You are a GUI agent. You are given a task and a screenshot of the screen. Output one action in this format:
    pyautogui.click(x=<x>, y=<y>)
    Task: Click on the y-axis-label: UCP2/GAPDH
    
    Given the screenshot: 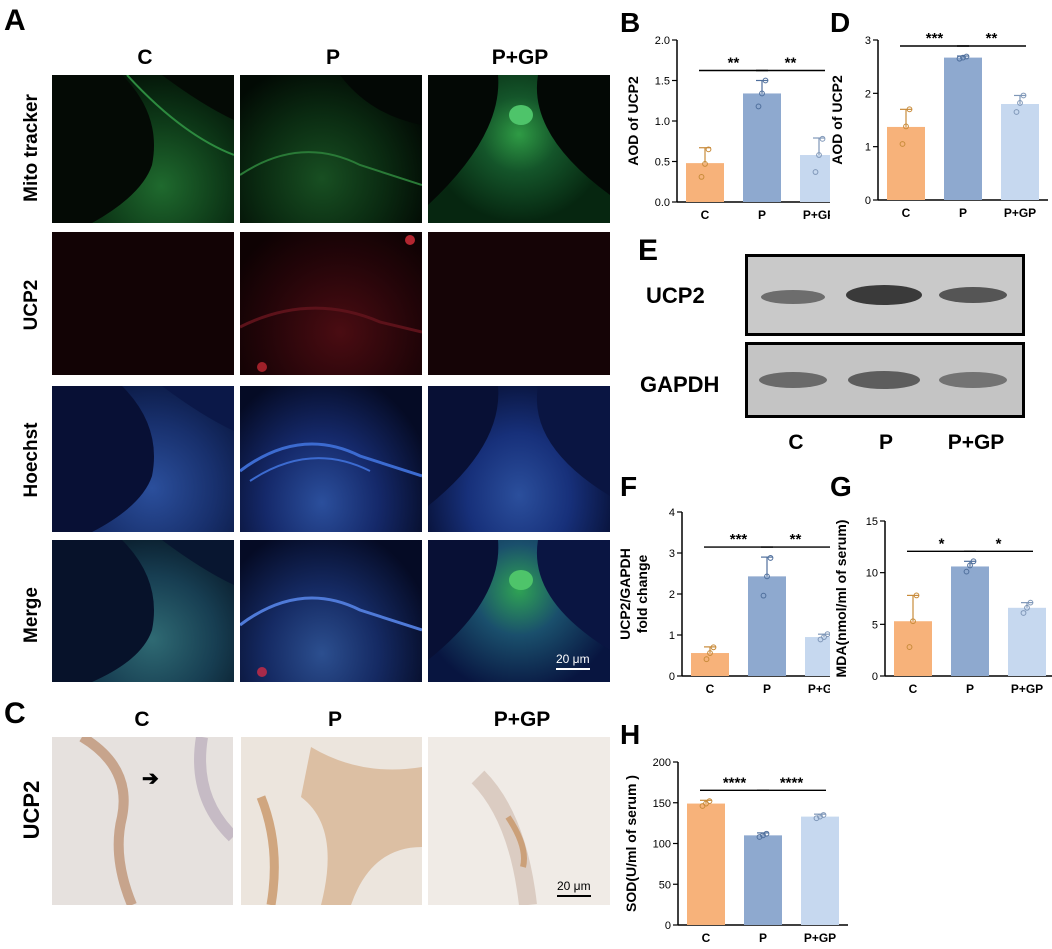 What is the action you would take?
    pyautogui.click(x=626, y=594)
    